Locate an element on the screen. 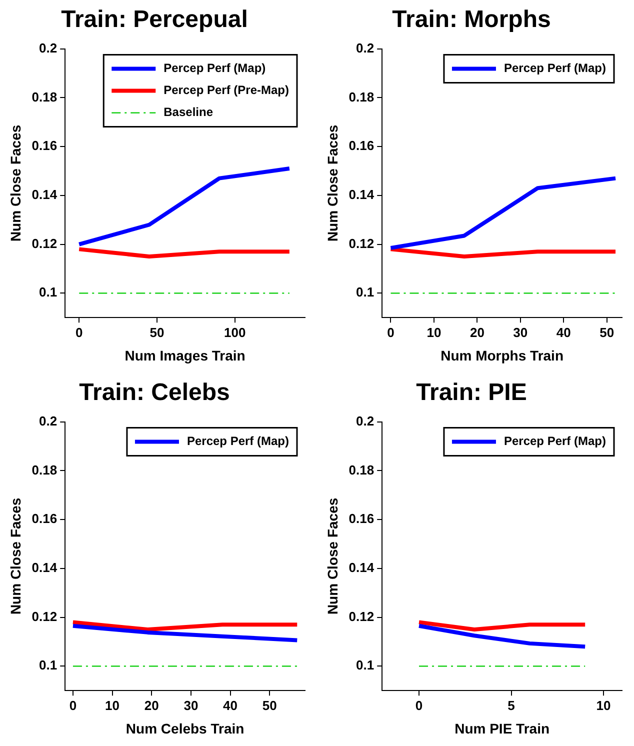 The width and height of the screenshot is (634, 746). legend-label: Percep Perf (Pre-Map) is located at coordinates (227, 90).